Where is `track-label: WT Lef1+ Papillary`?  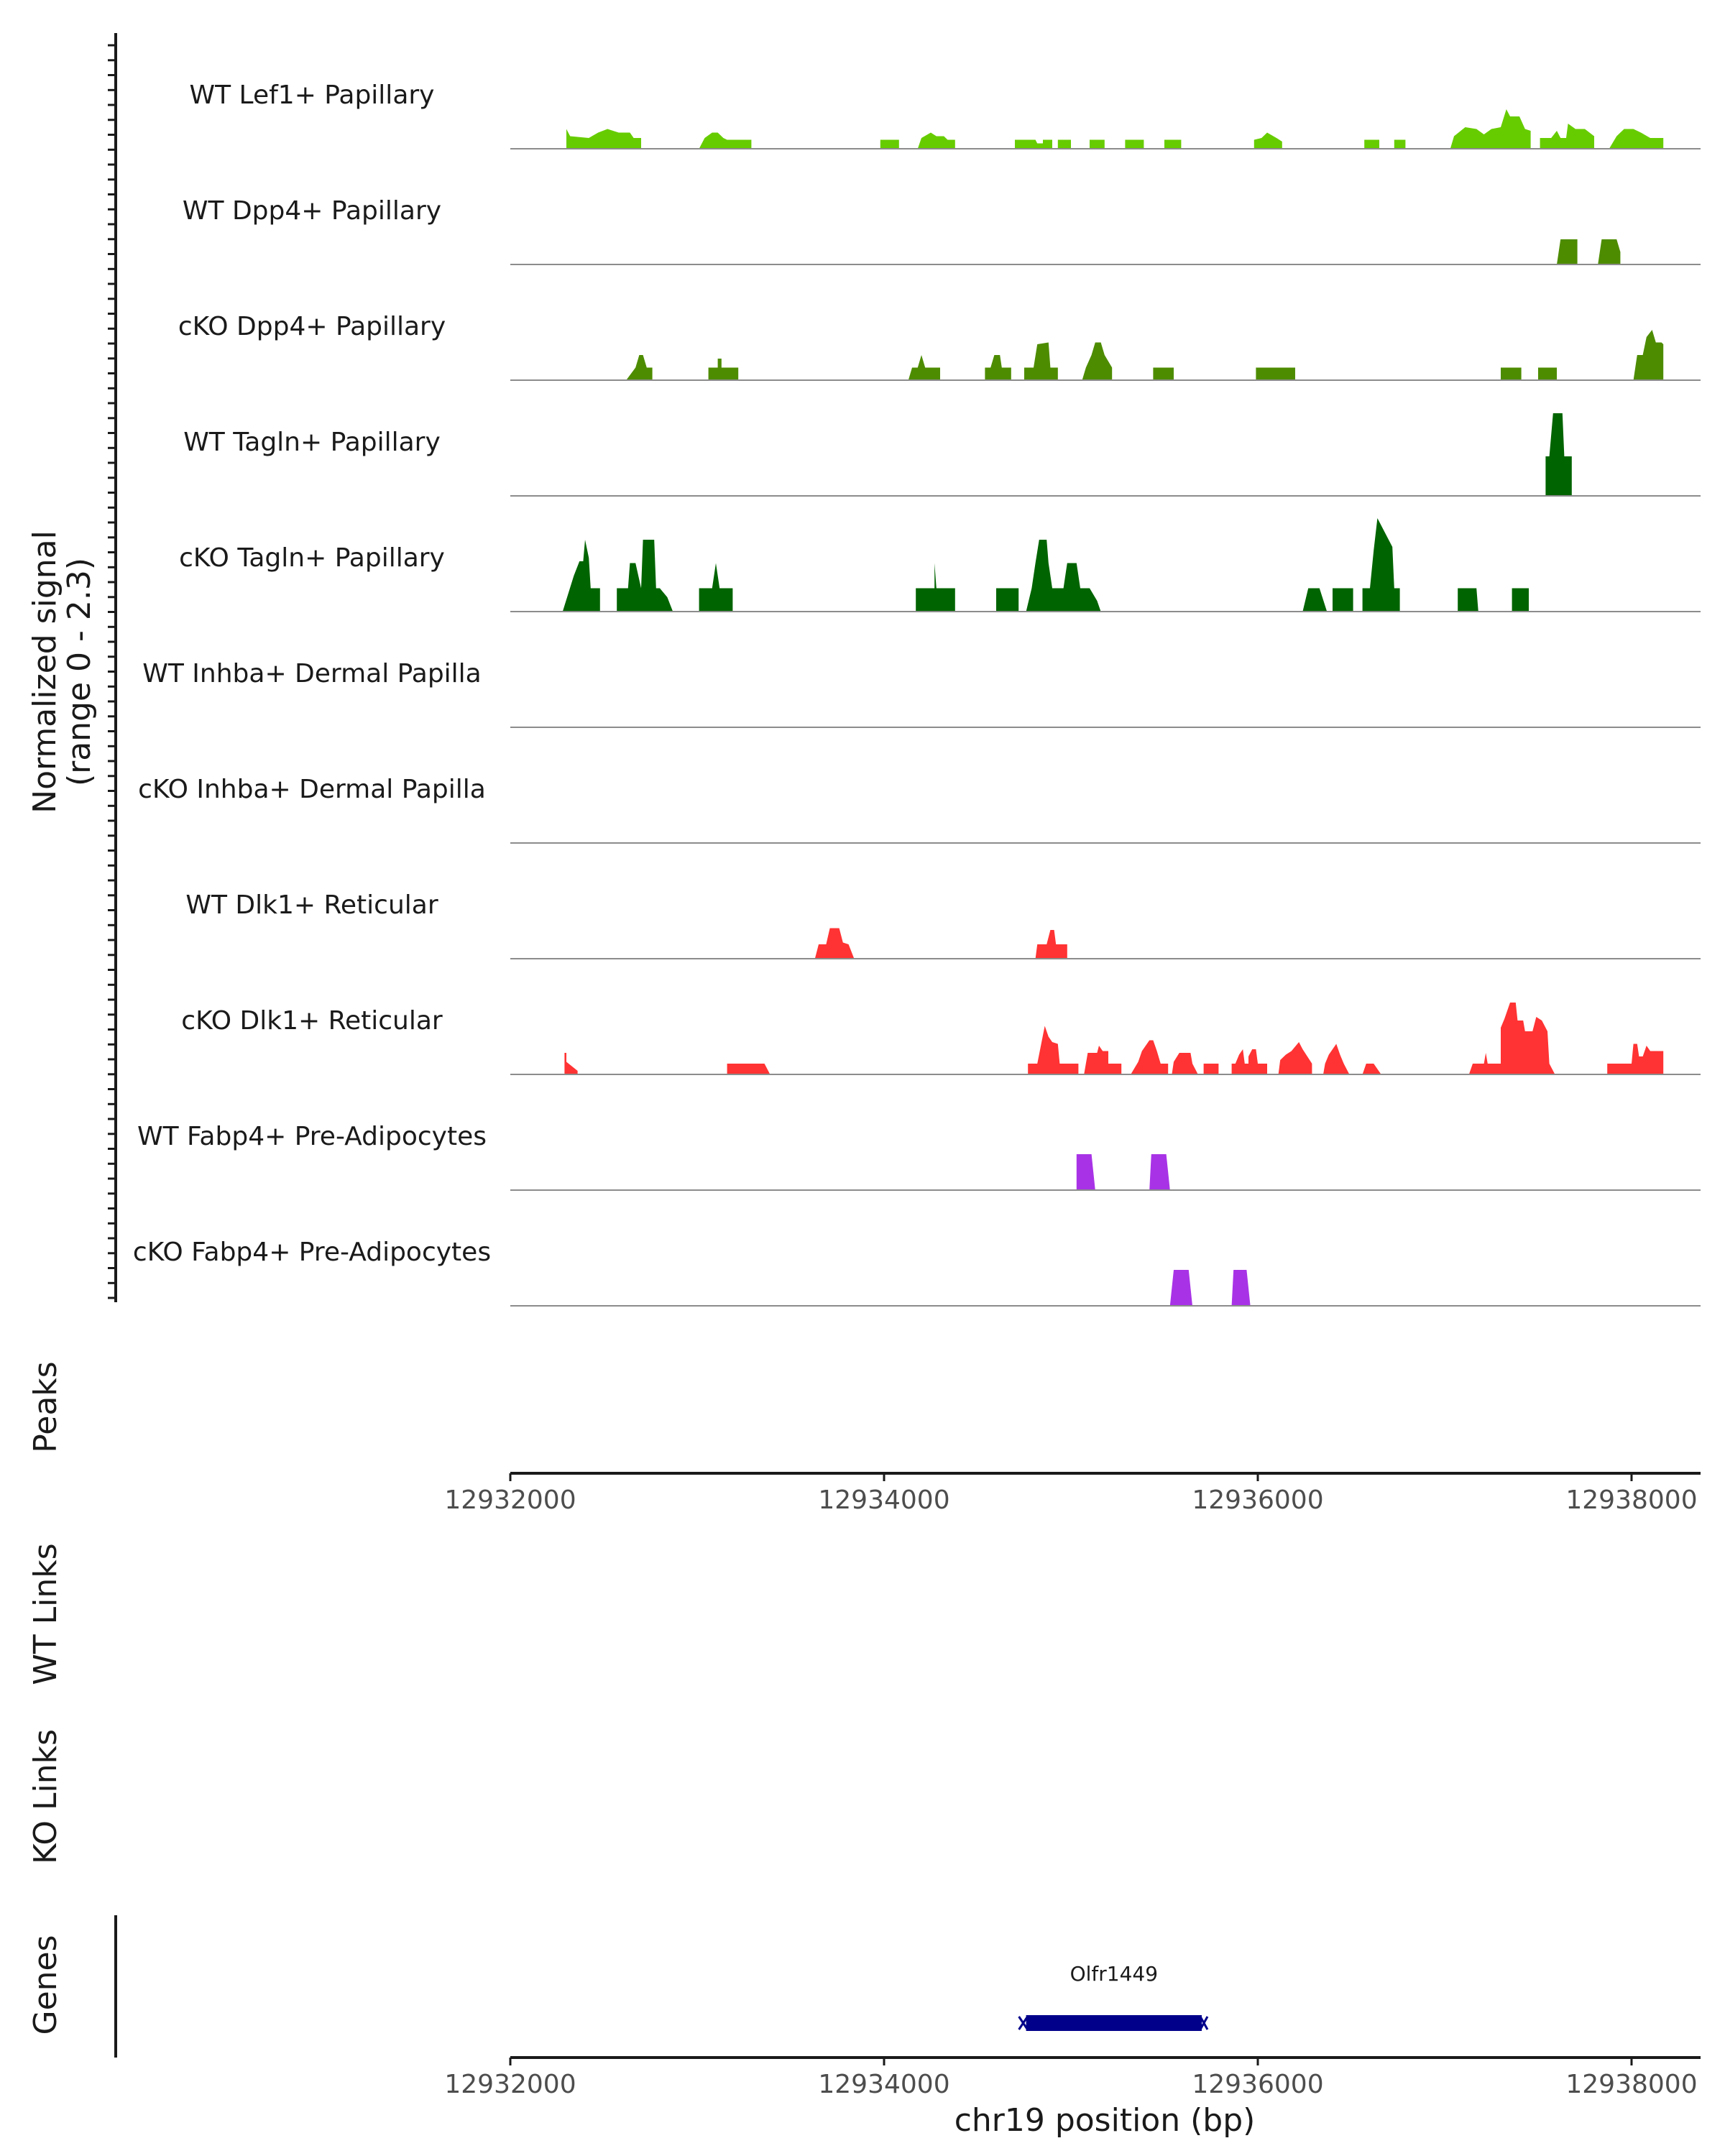 track-label: WT Lef1+ Papillary is located at coordinates (312, 95).